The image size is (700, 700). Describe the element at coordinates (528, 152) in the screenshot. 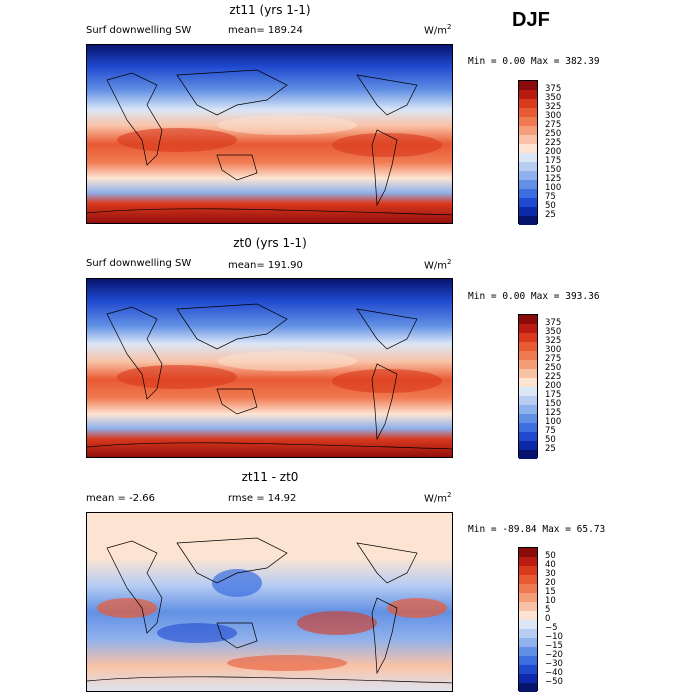

I see `panel-1-colorbar` at that location.